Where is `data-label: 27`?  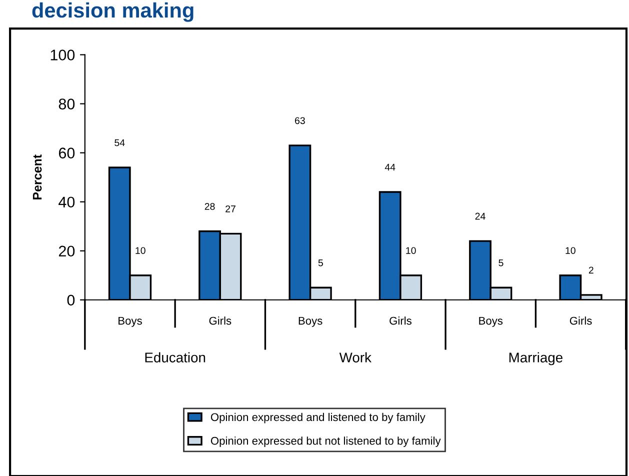
data-label: 27 is located at coordinates (231, 208).